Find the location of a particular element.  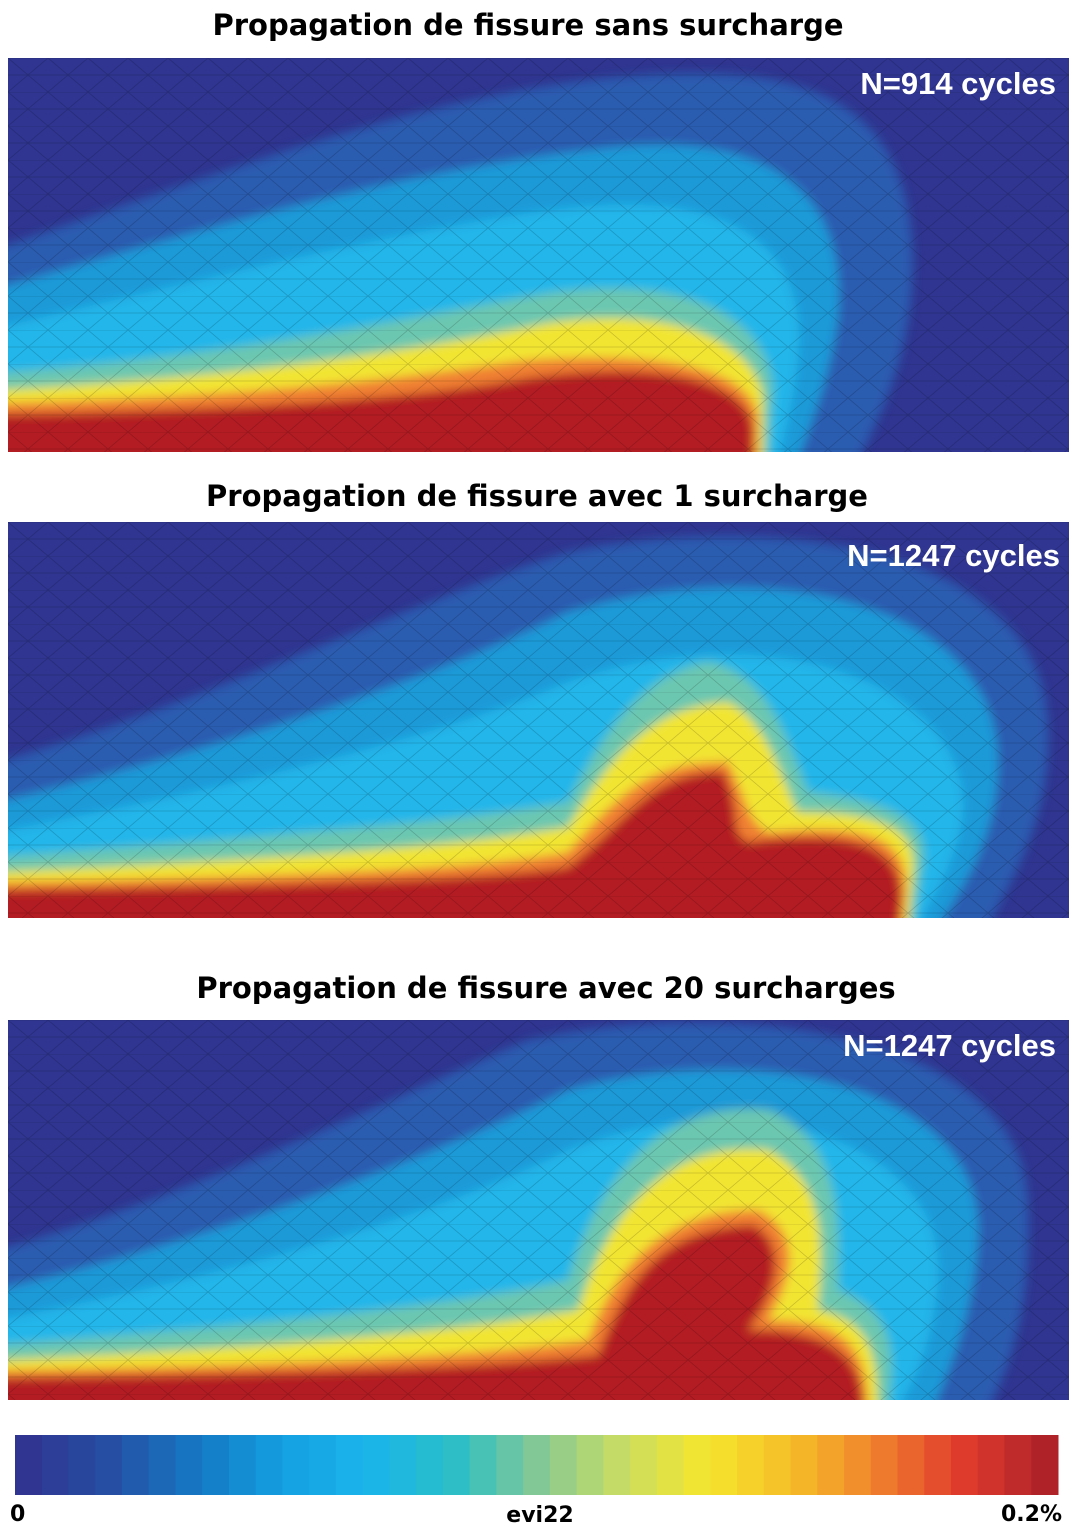

panel-title: Propagation de fissure avec 1 surcharge is located at coordinates (537, 496).